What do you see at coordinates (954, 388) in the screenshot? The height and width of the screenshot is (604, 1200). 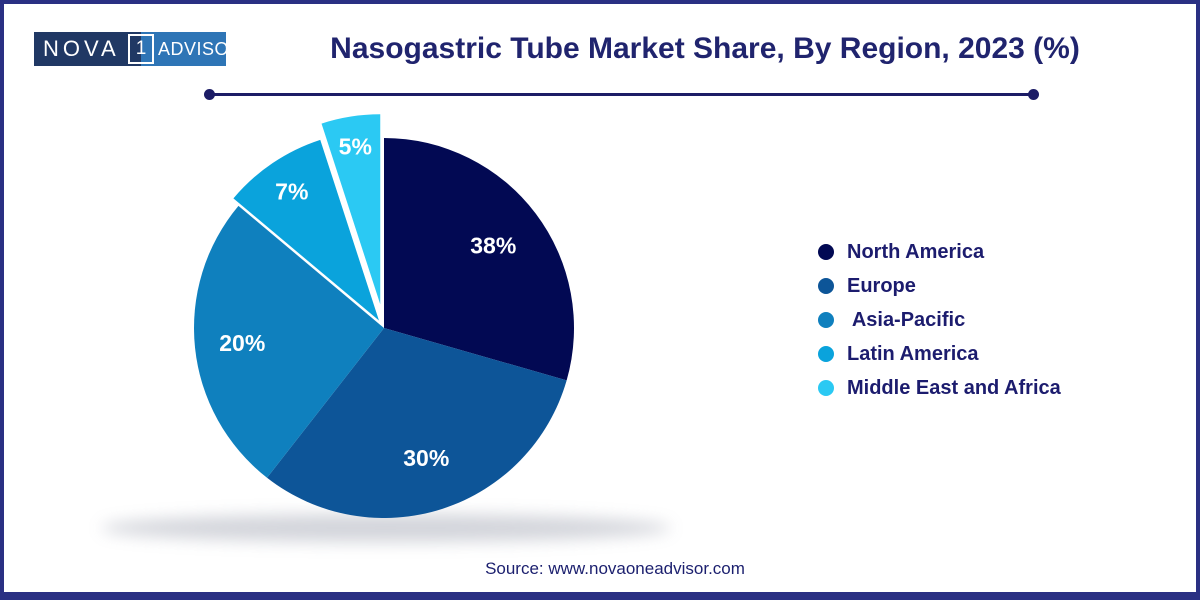 I see `legend-label-middle-east-and-africa: Middle East and Africa` at bounding box center [954, 388].